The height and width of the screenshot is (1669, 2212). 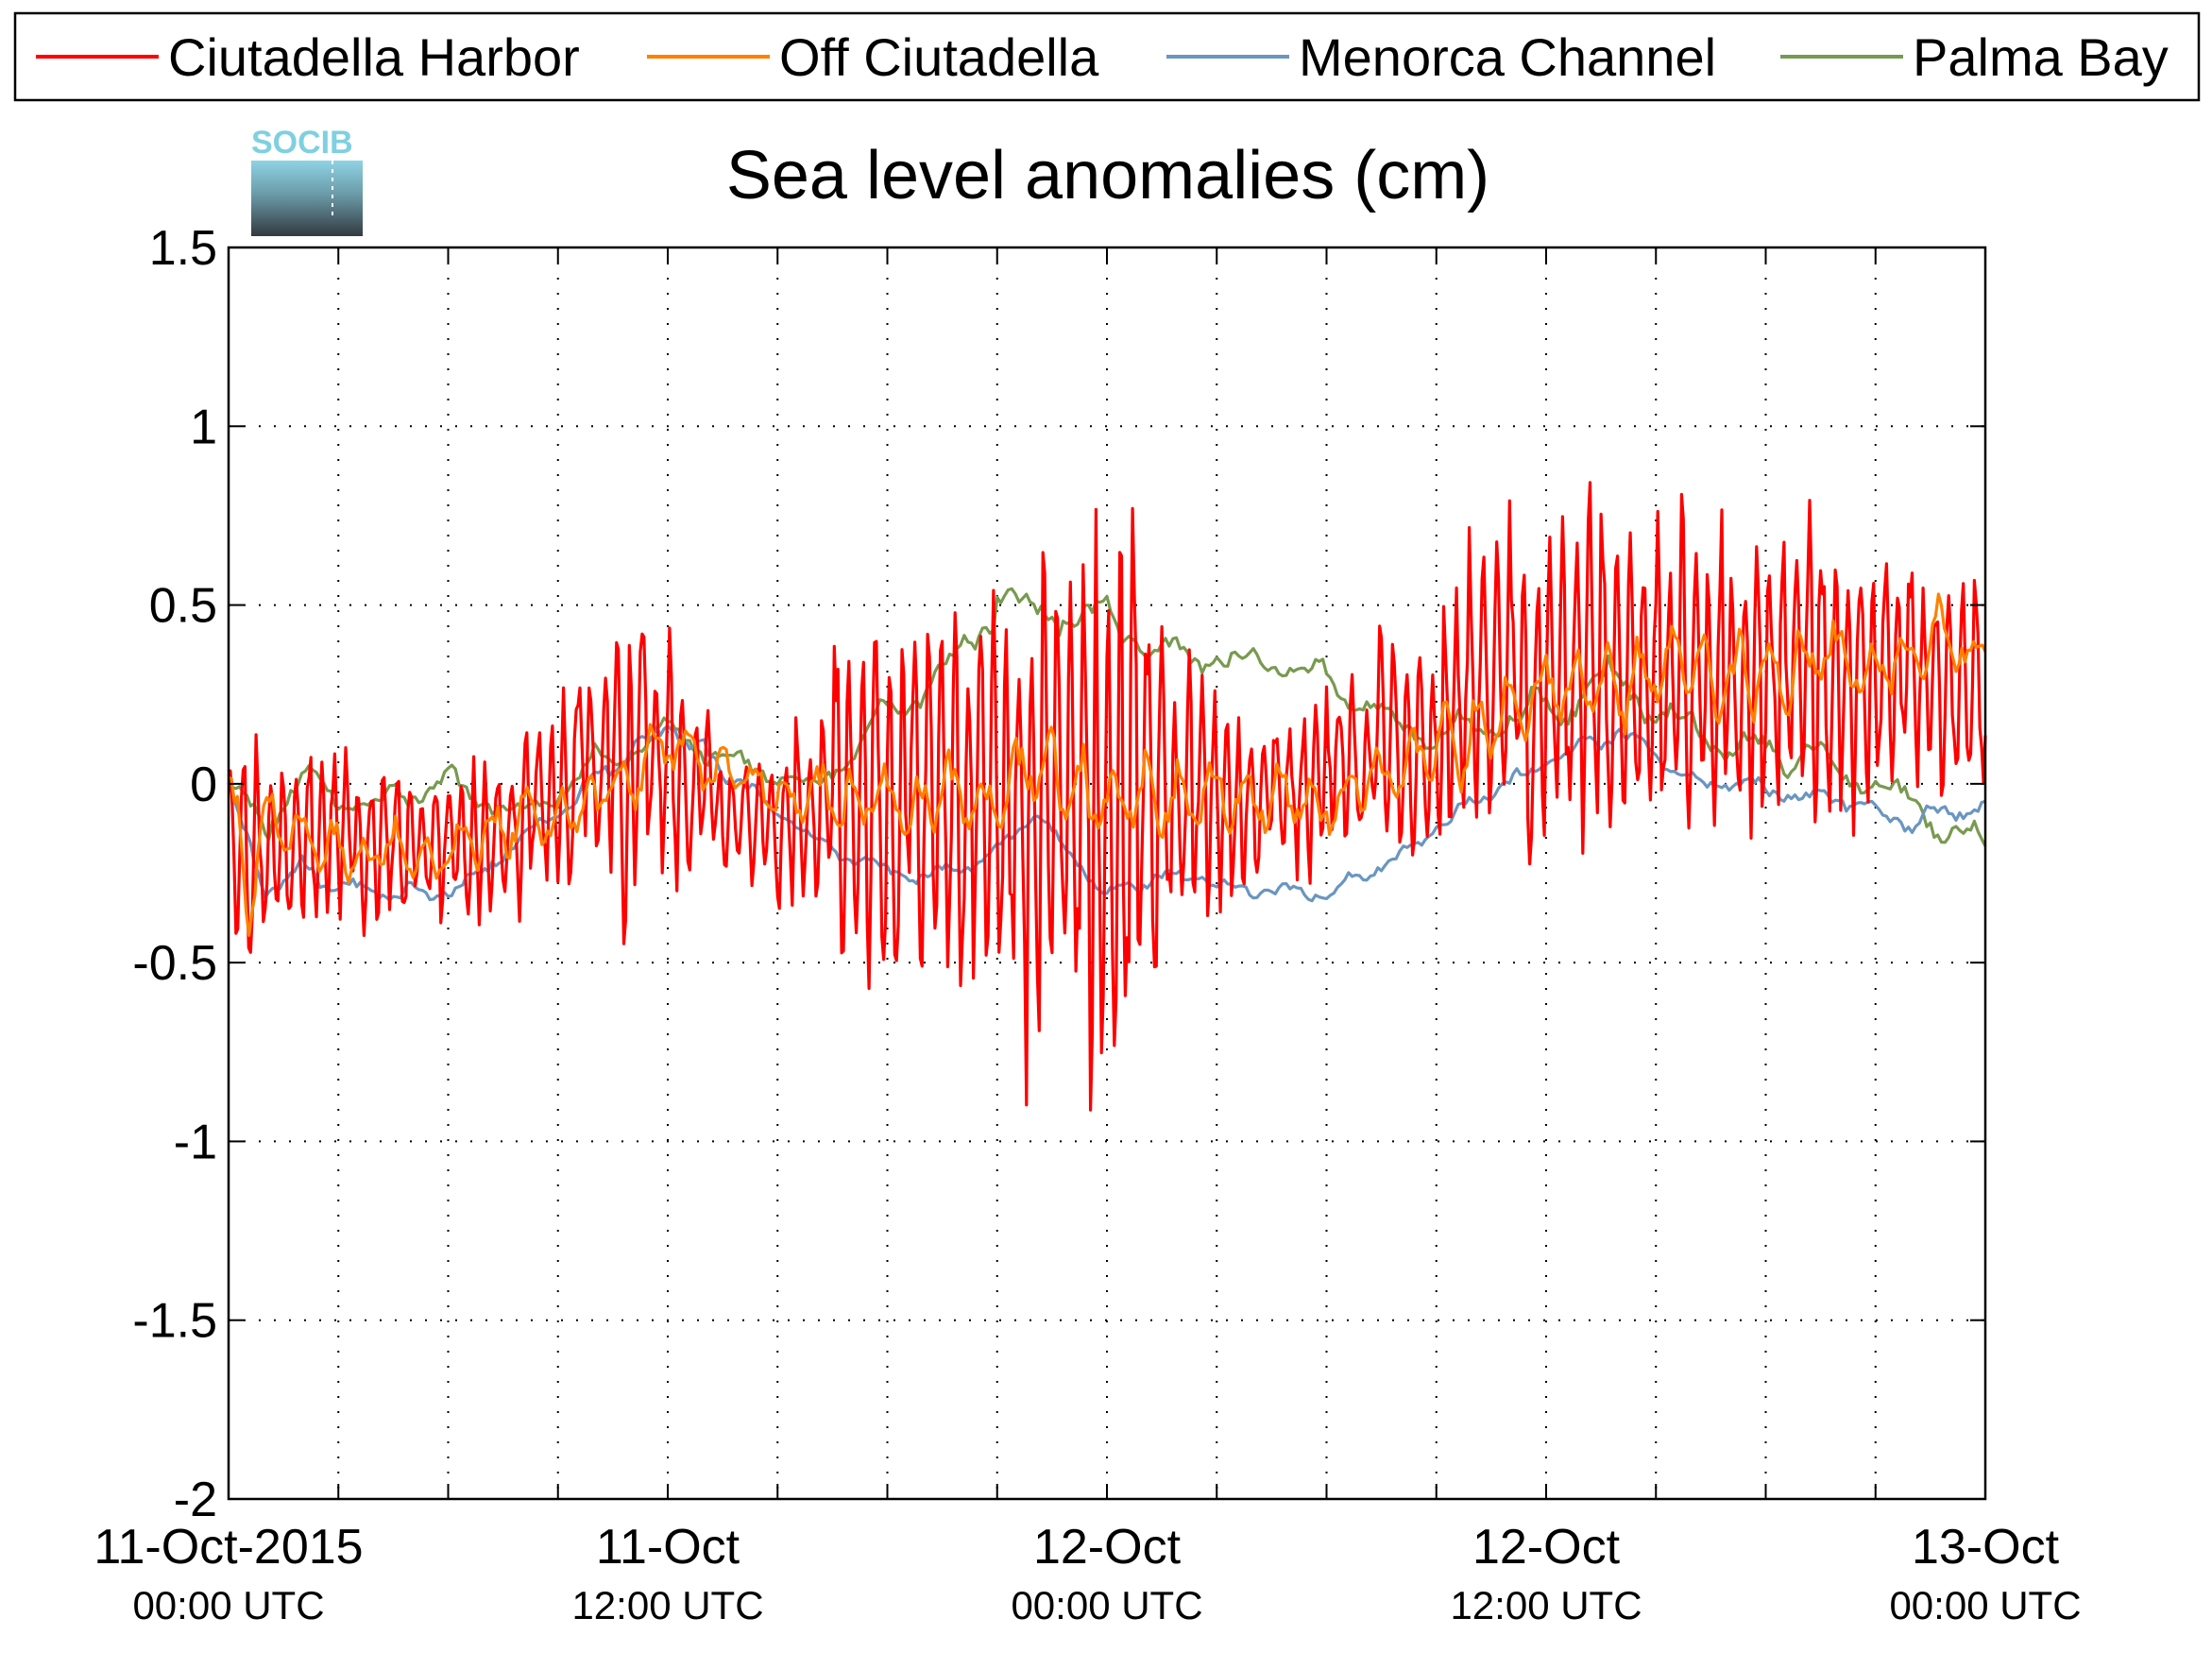 What do you see at coordinates (1507, 57) in the screenshot?
I see `legend-label: Menorca Channel` at bounding box center [1507, 57].